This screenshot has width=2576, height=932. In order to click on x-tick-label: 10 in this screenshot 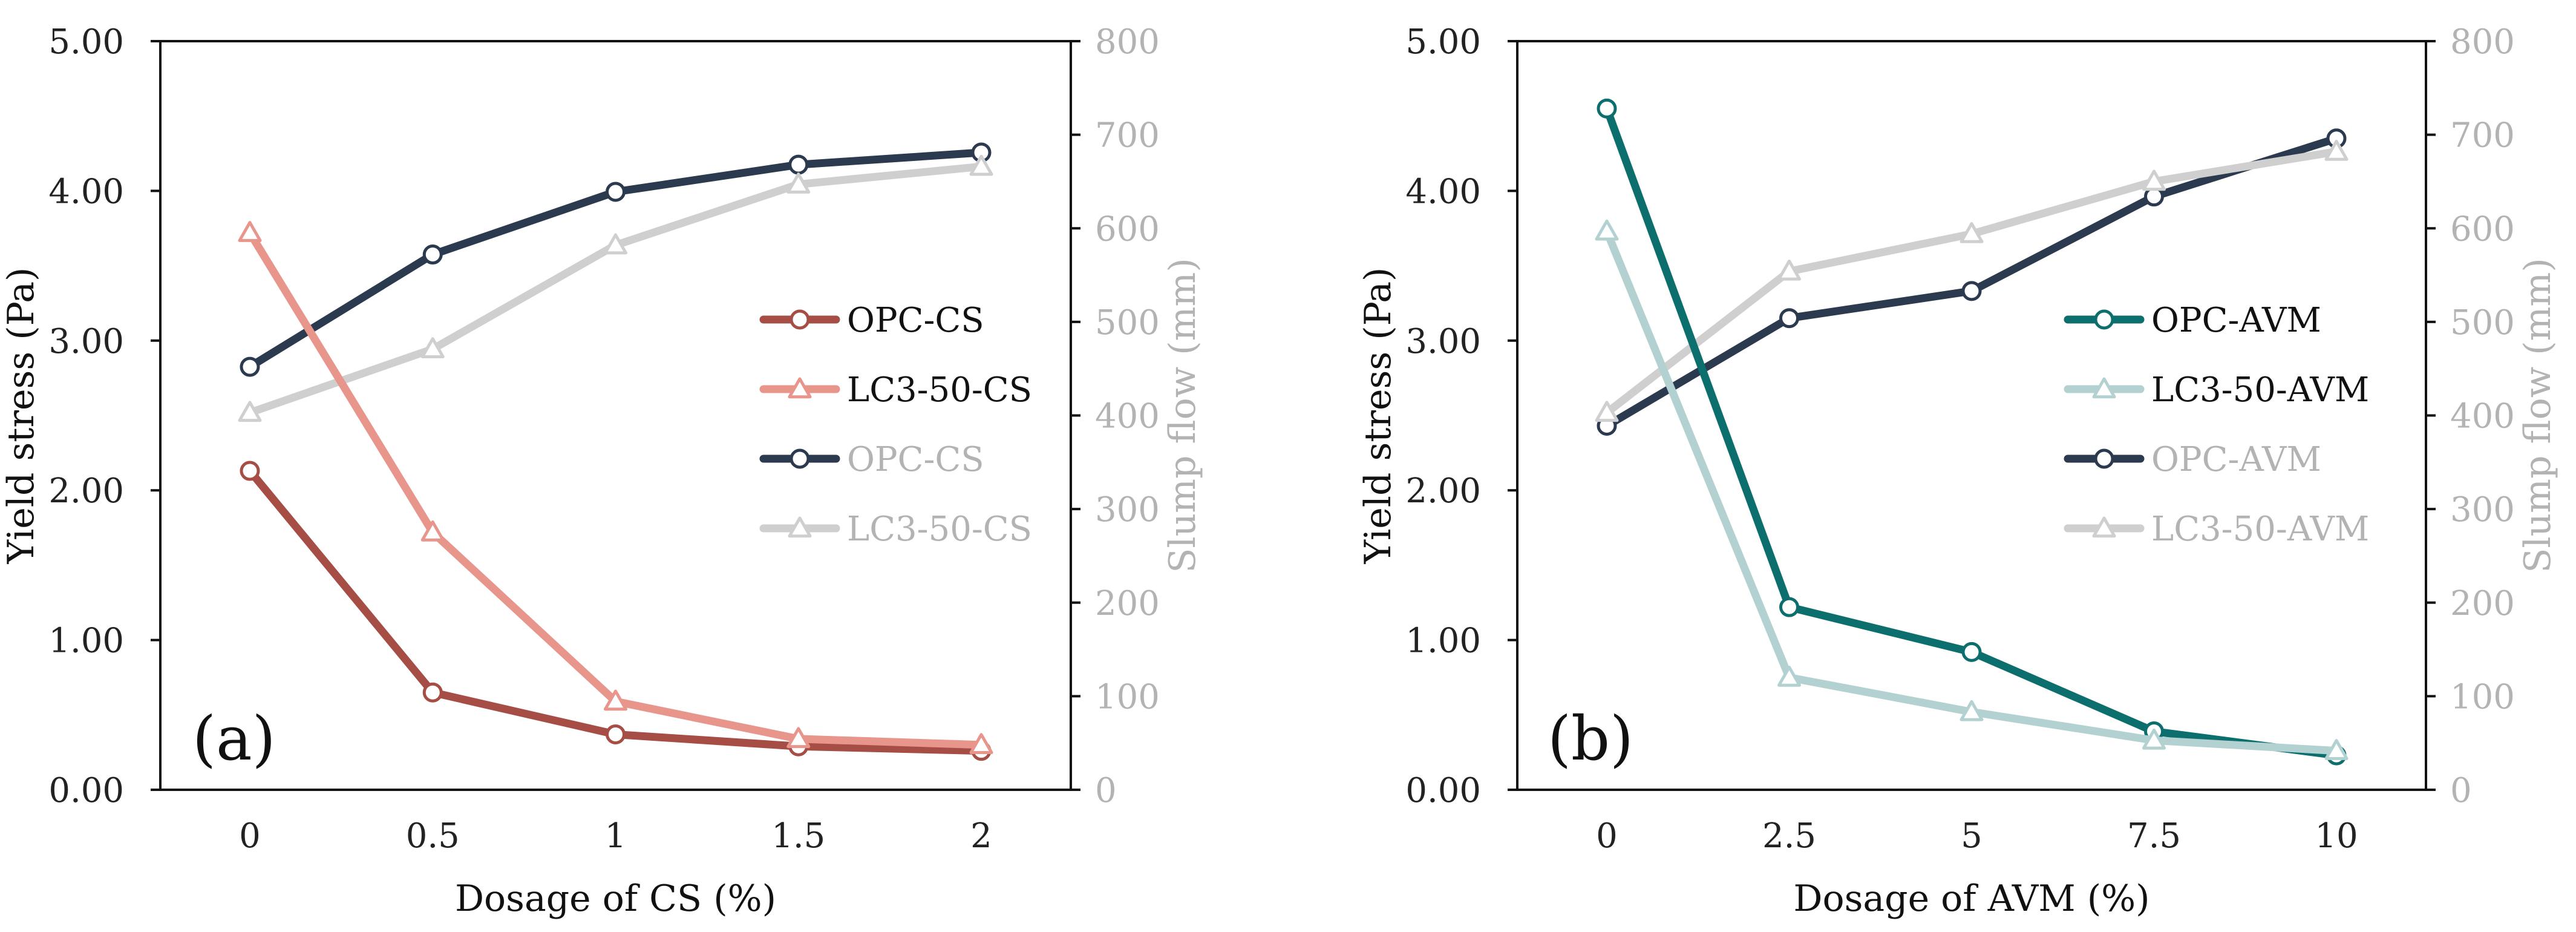, I will do `click(2336, 836)`.